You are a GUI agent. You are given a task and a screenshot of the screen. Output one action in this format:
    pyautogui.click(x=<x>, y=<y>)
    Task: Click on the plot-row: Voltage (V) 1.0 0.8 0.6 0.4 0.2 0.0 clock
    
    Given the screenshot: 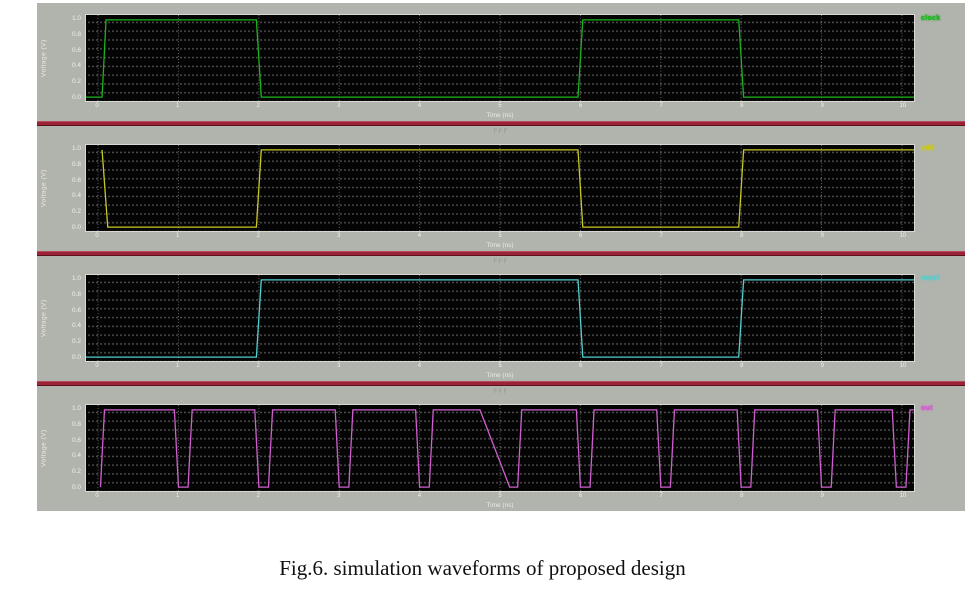 What is the action you would take?
    pyautogui.click(x=501, y=58)
    